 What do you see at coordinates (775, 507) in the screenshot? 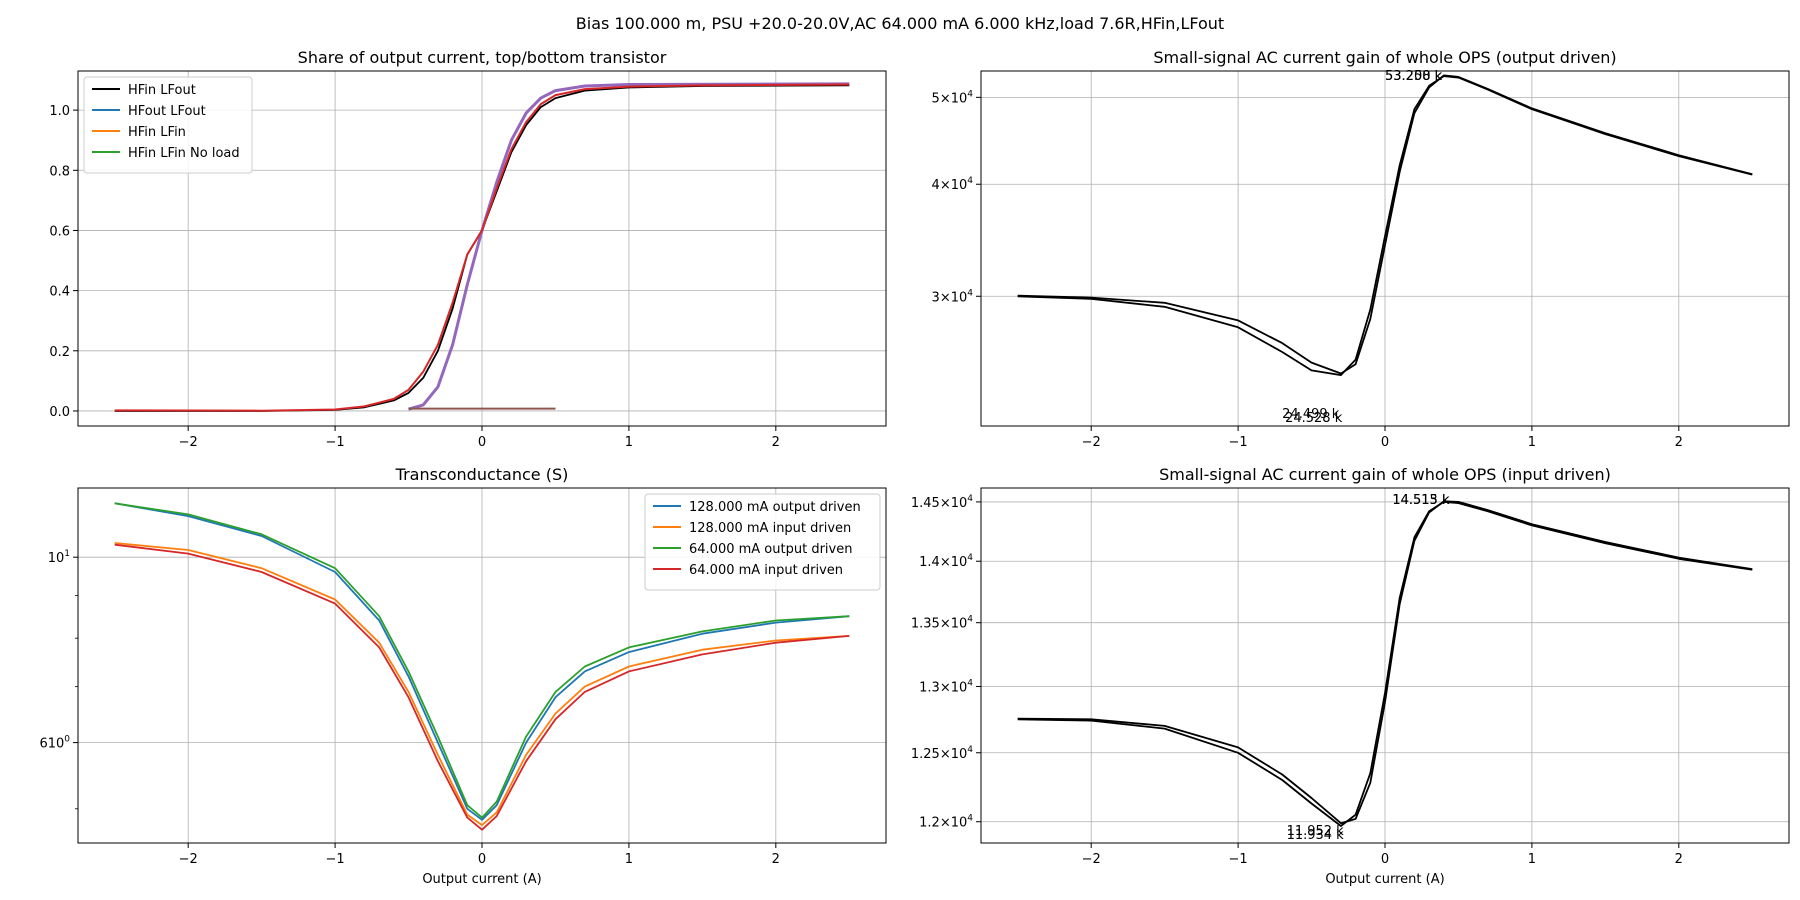
I see `legend-label: 128.000 mA output driven` at bounding box center [775, 507].